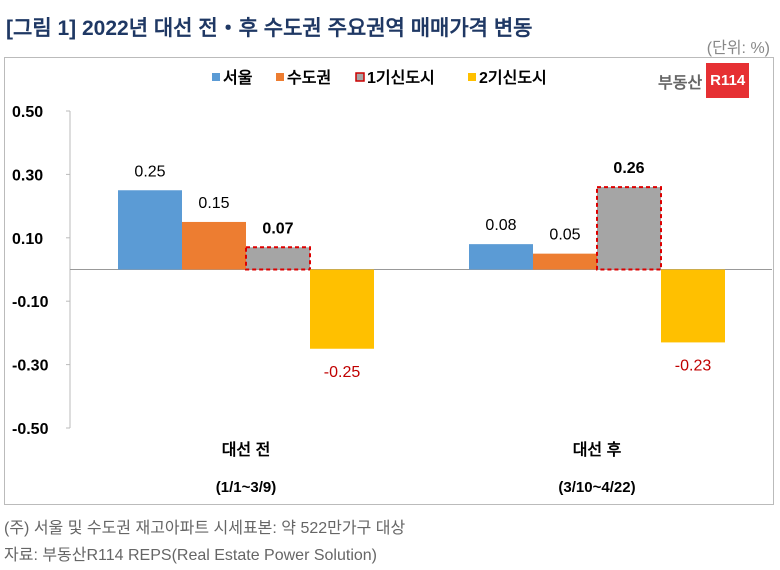 The image size is (780, 570). What do you see at coordinates (704, 80) in the screenshot?
I see `logo: 부동산 R114` at bounding box center [704, 80].